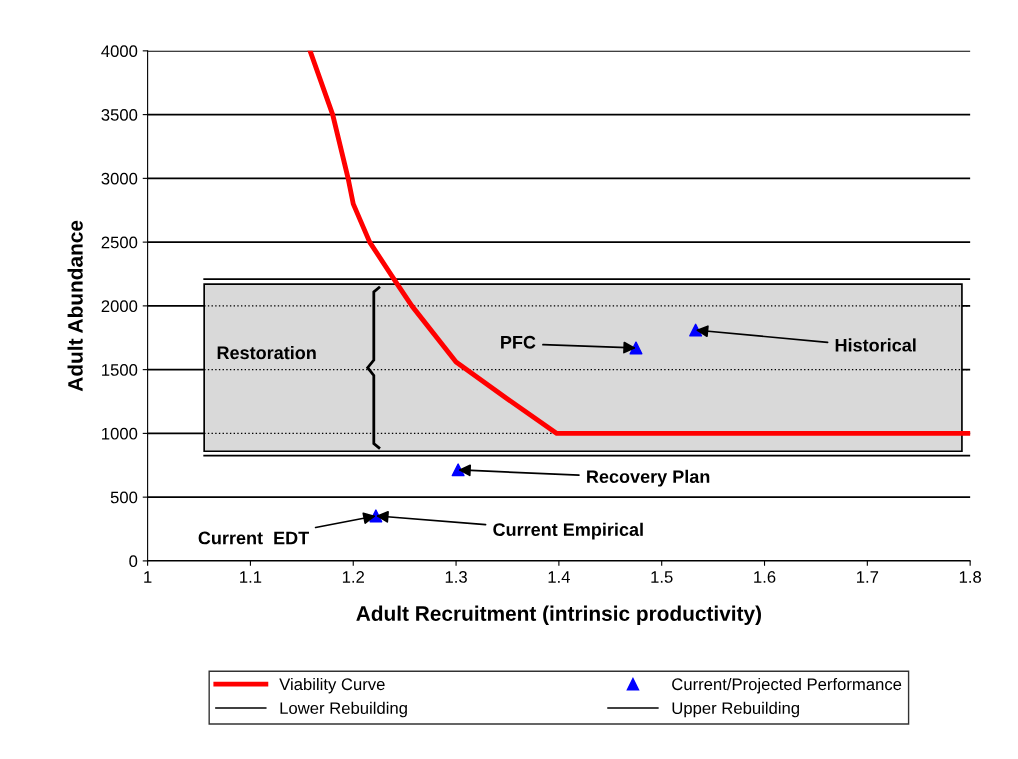  I want to click on y-tick-label: 4000, so click(119, 51).